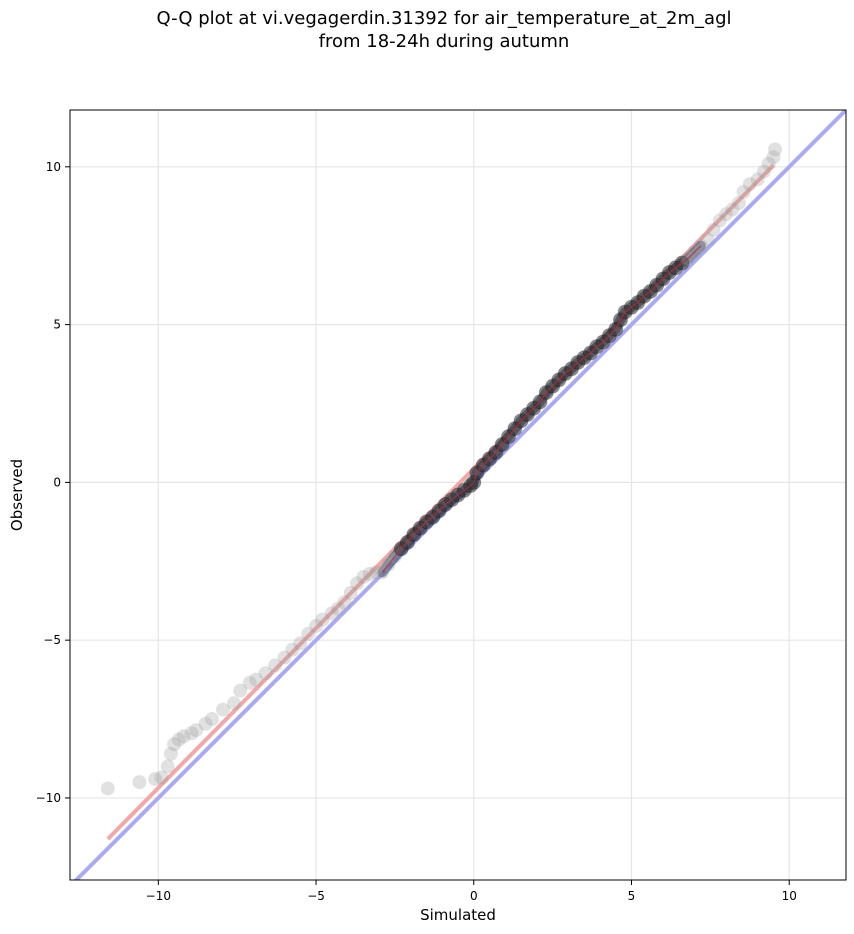 Image resolution: width=854 pixels, height=934 pixels. I want to click on x-tick-label-3: 5, so click(632, 896).